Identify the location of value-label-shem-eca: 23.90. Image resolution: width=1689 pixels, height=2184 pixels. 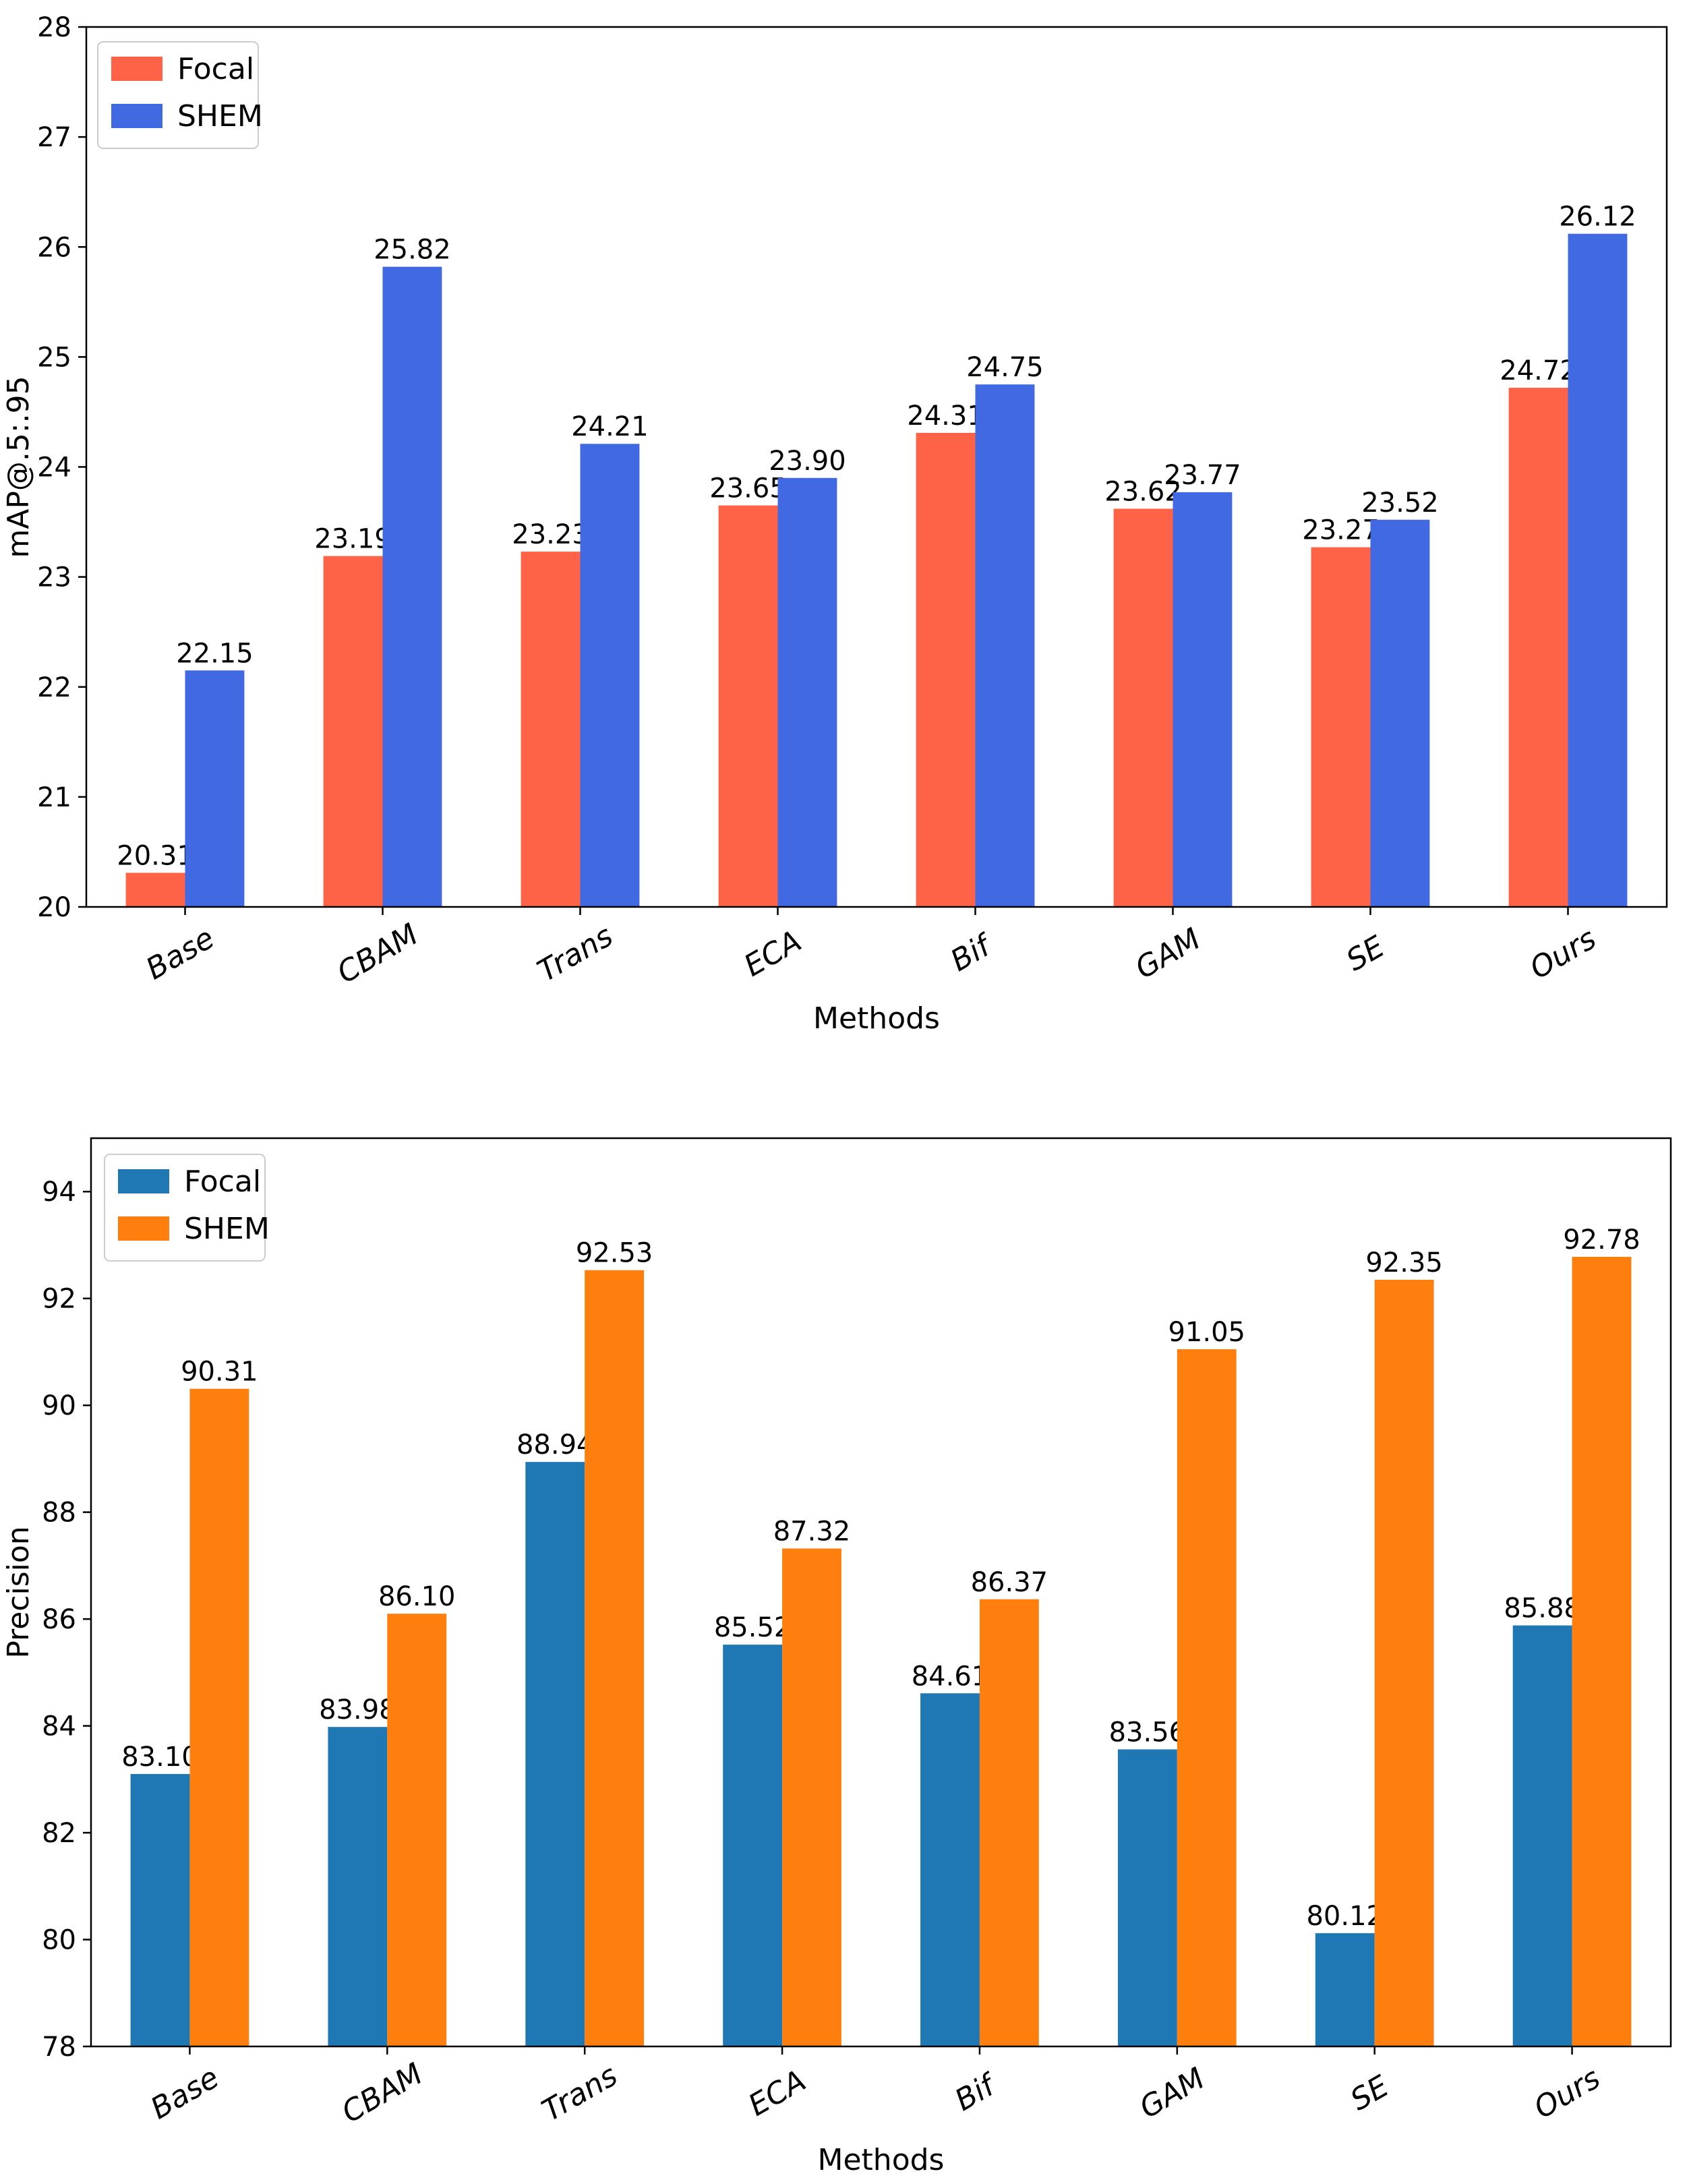
(807, 461).